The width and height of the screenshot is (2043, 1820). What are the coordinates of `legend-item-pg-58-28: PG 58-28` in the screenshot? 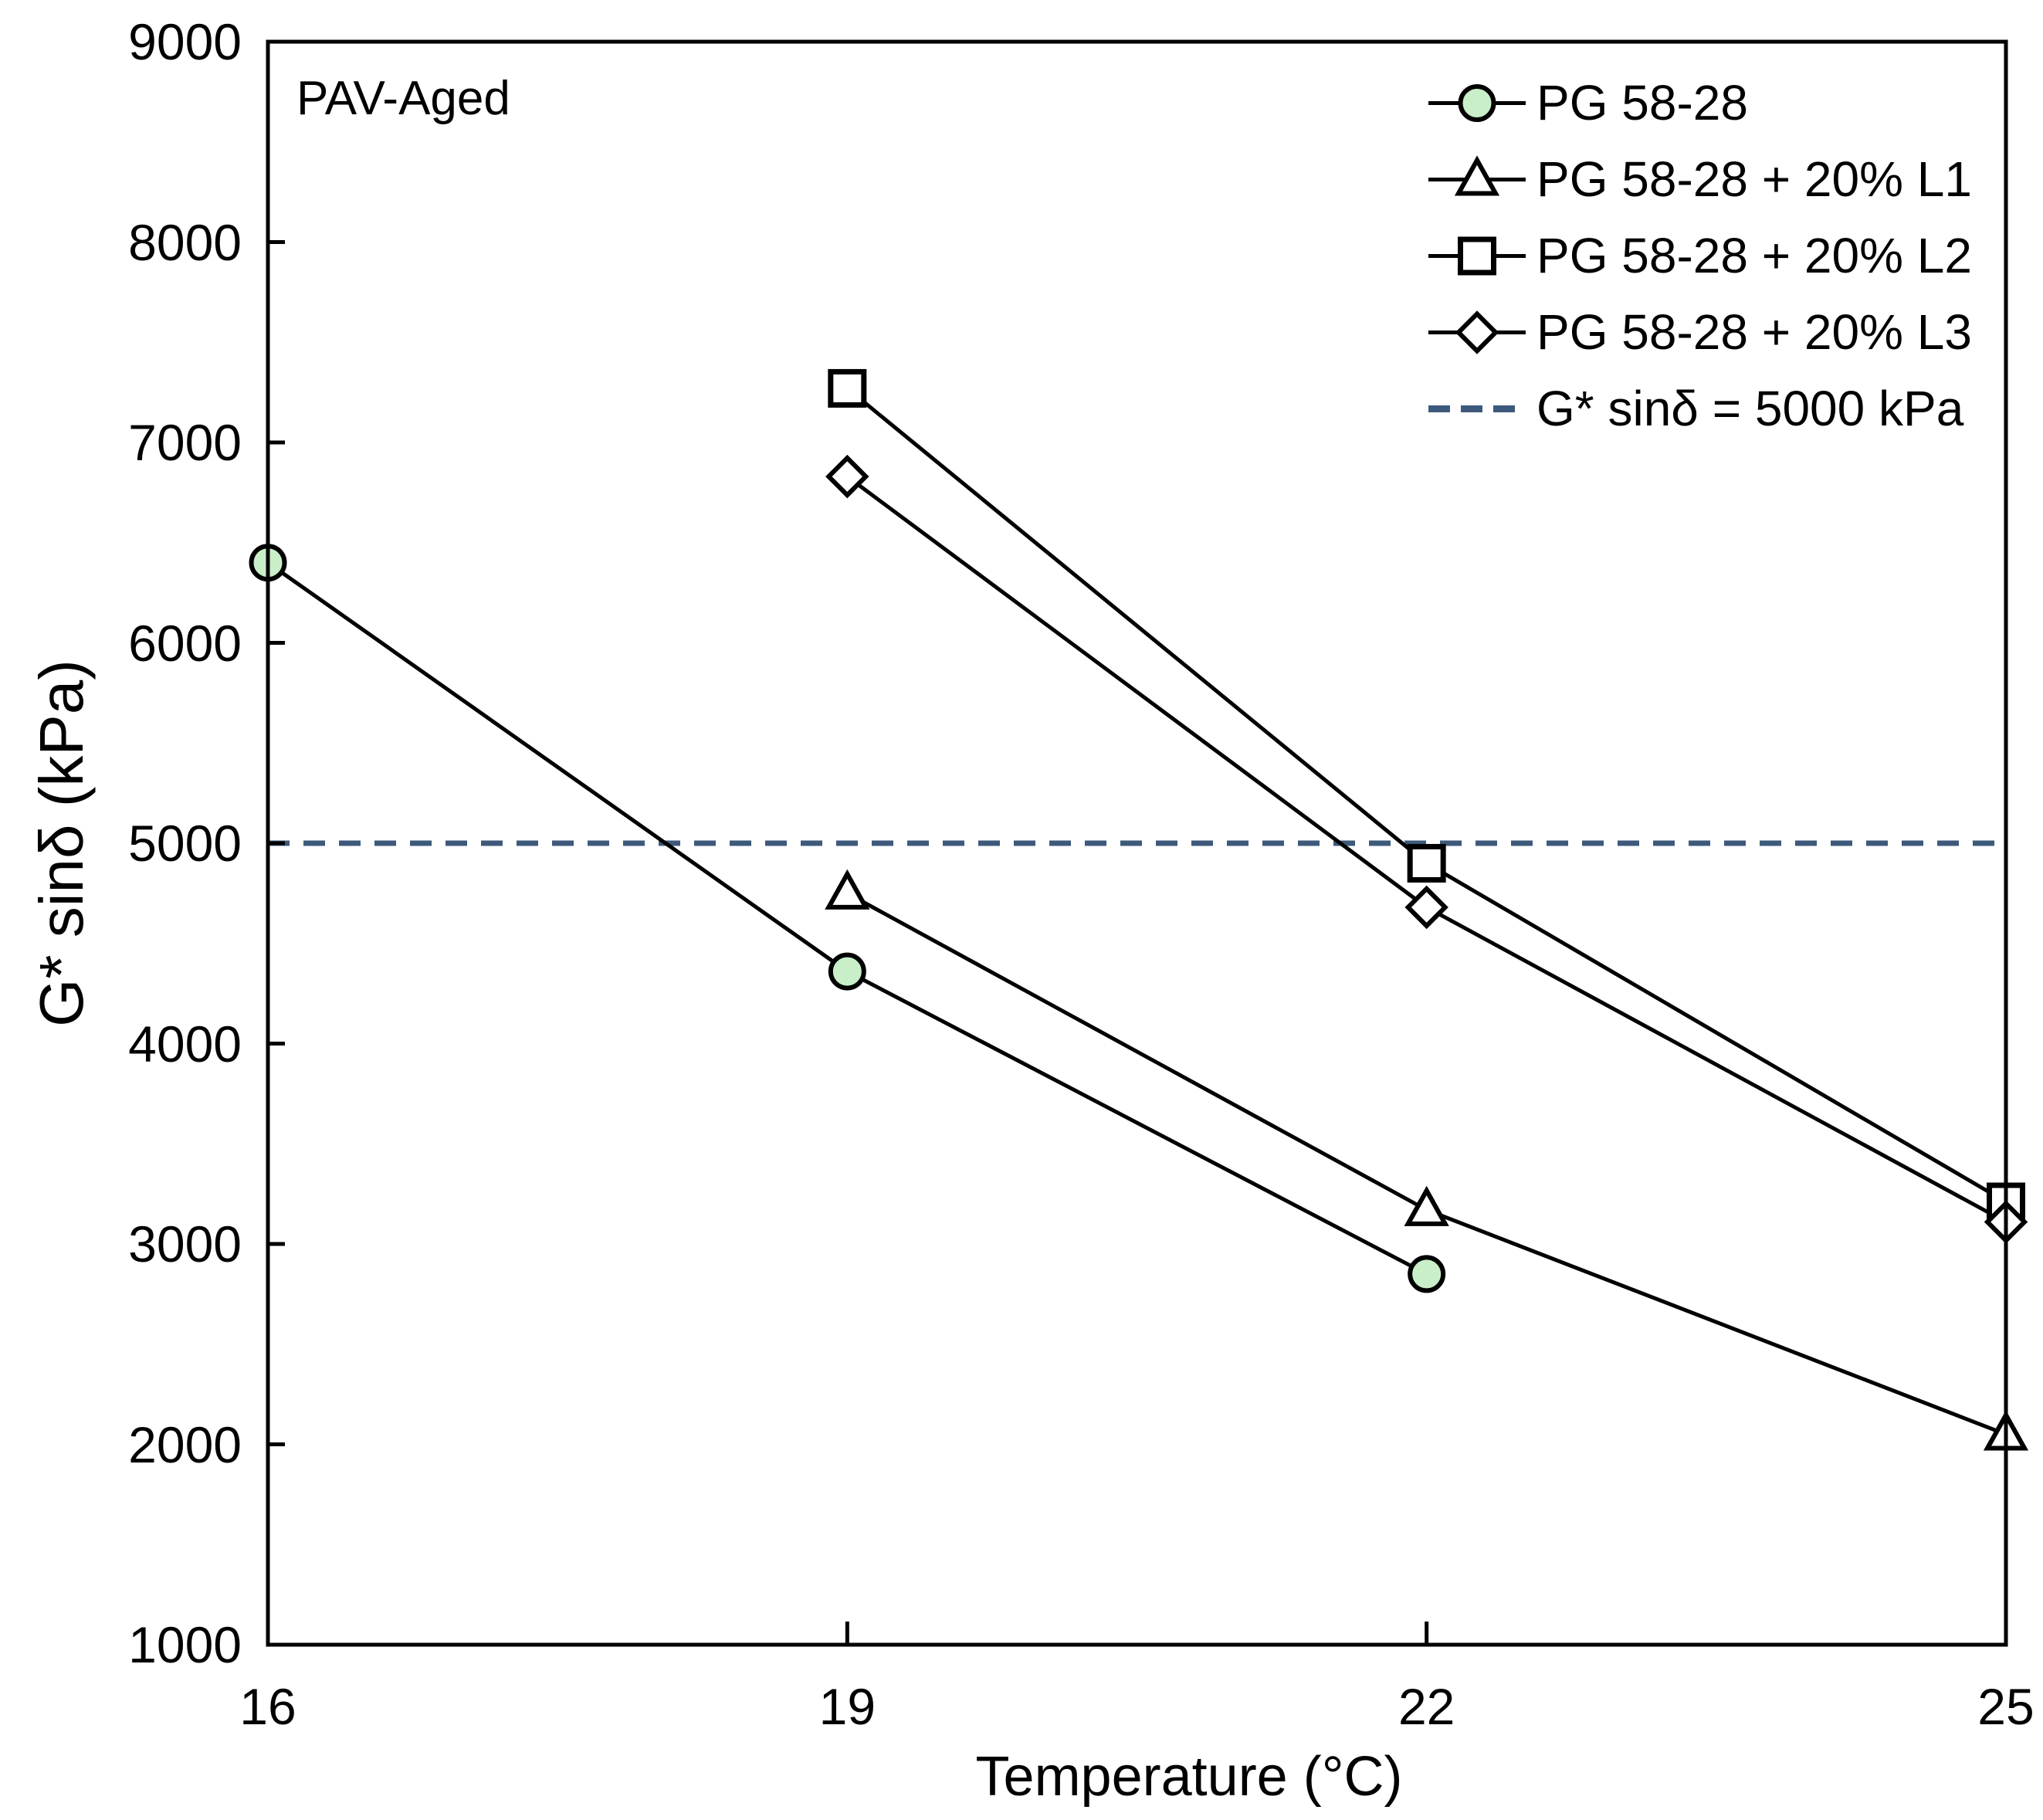 It's located at (1699, 103).